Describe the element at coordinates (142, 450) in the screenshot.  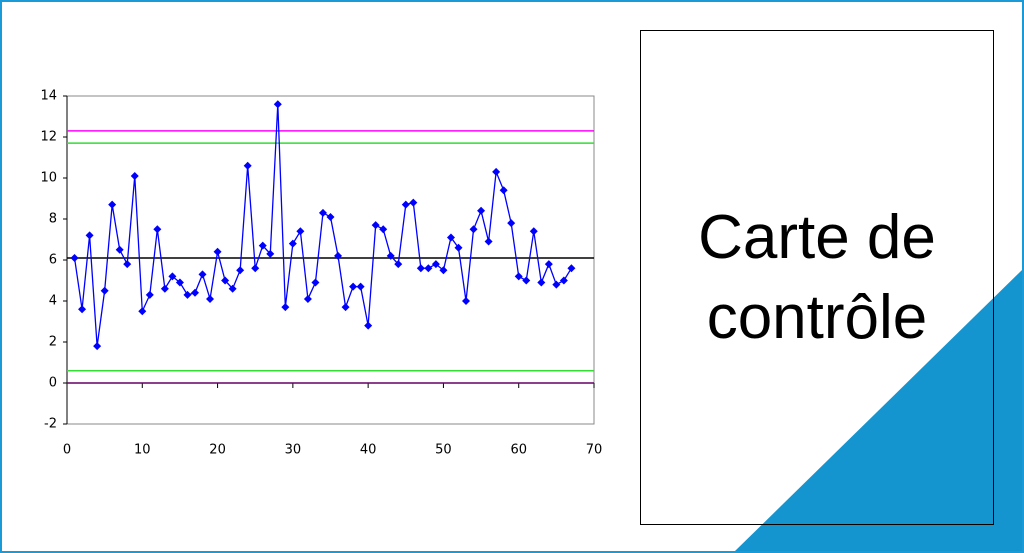
I see `x-tick-label: 10` at that location.